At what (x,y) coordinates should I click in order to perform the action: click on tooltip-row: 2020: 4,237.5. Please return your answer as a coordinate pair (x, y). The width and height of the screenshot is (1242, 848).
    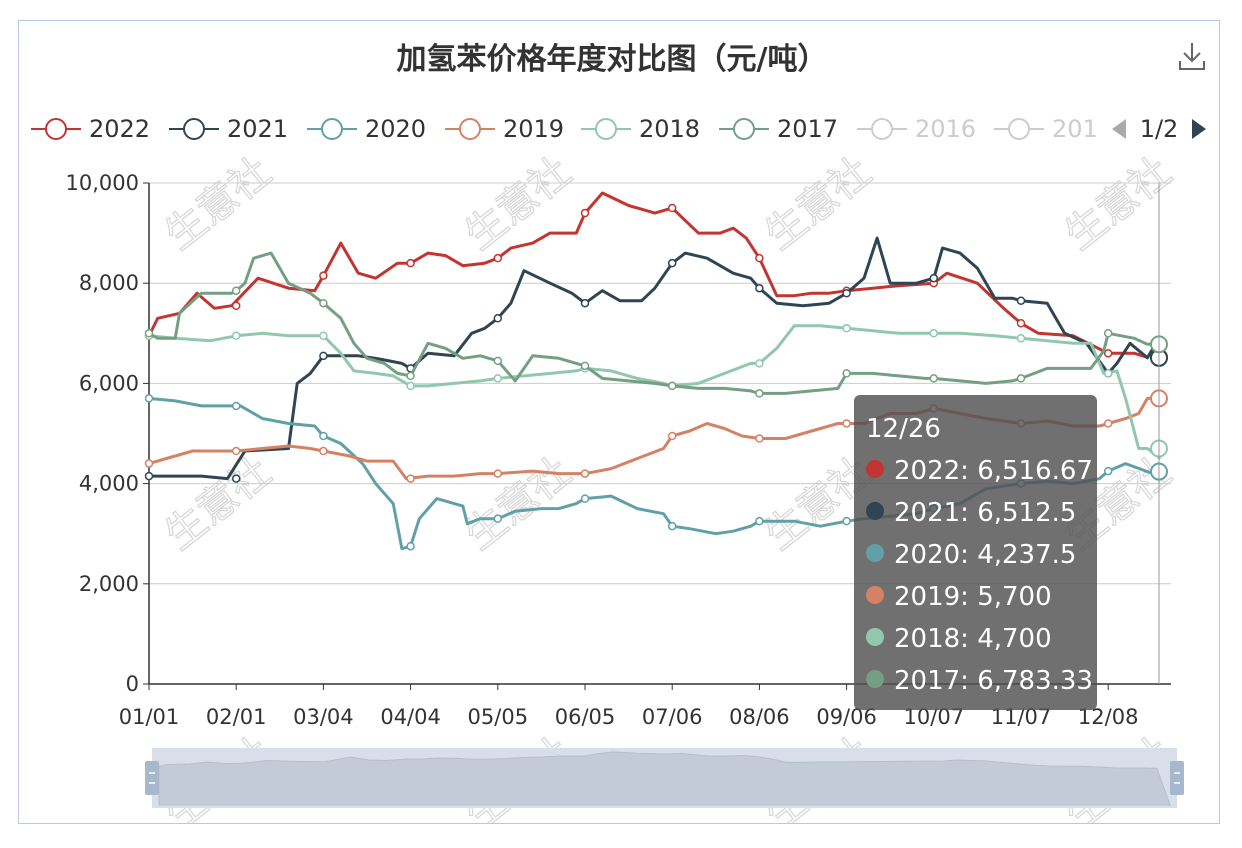
    Looking at the image, I should click on (985, 555).